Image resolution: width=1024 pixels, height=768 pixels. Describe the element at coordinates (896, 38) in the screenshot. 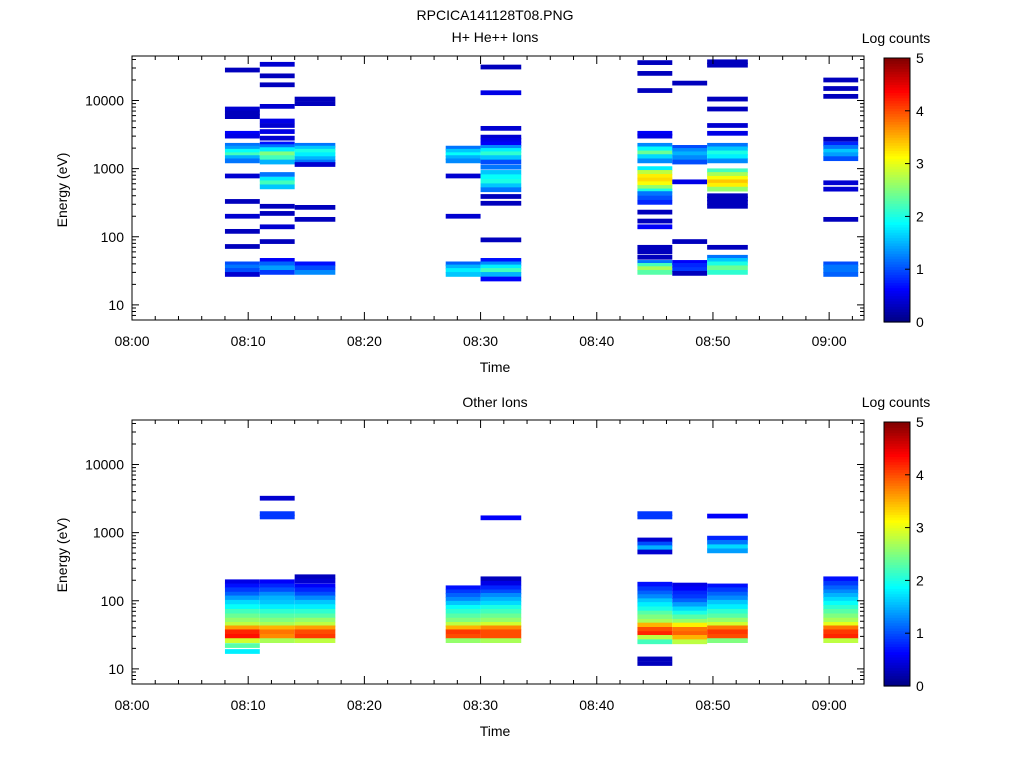

I see `colorbar-label: Log counts` at that location.